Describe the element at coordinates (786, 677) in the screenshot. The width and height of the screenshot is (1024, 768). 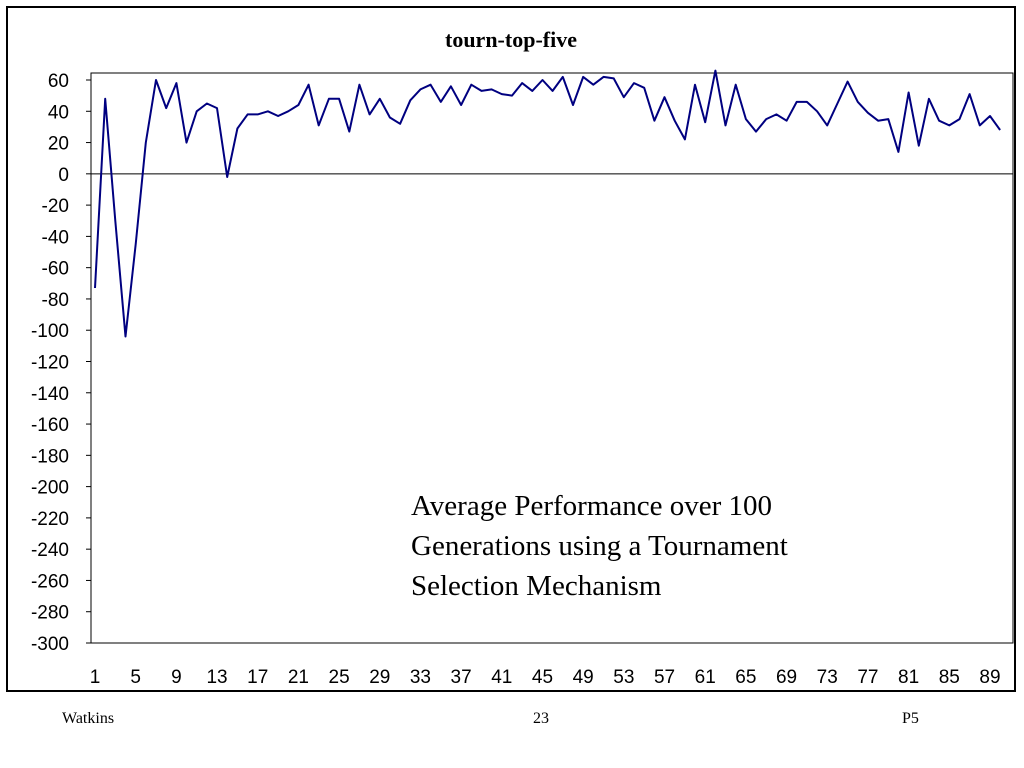
I see `x-tick-label: 69` at that location.